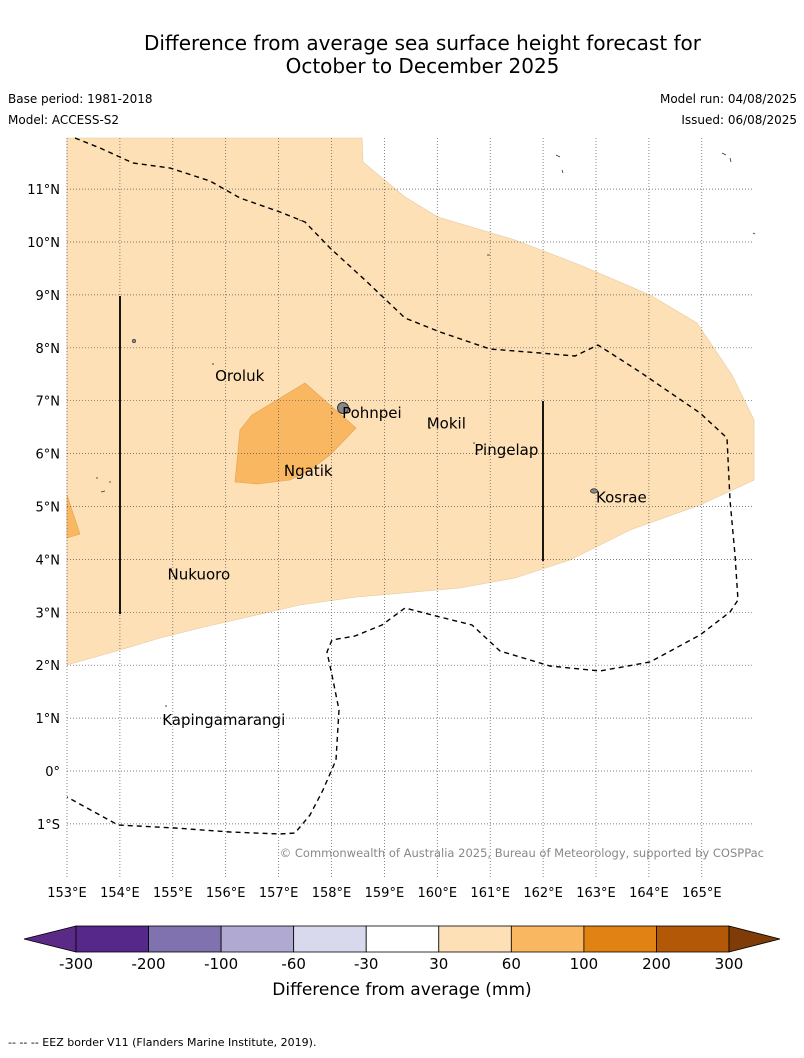  I want to click on colorbar-tick-label: 100, so click(584, 964).